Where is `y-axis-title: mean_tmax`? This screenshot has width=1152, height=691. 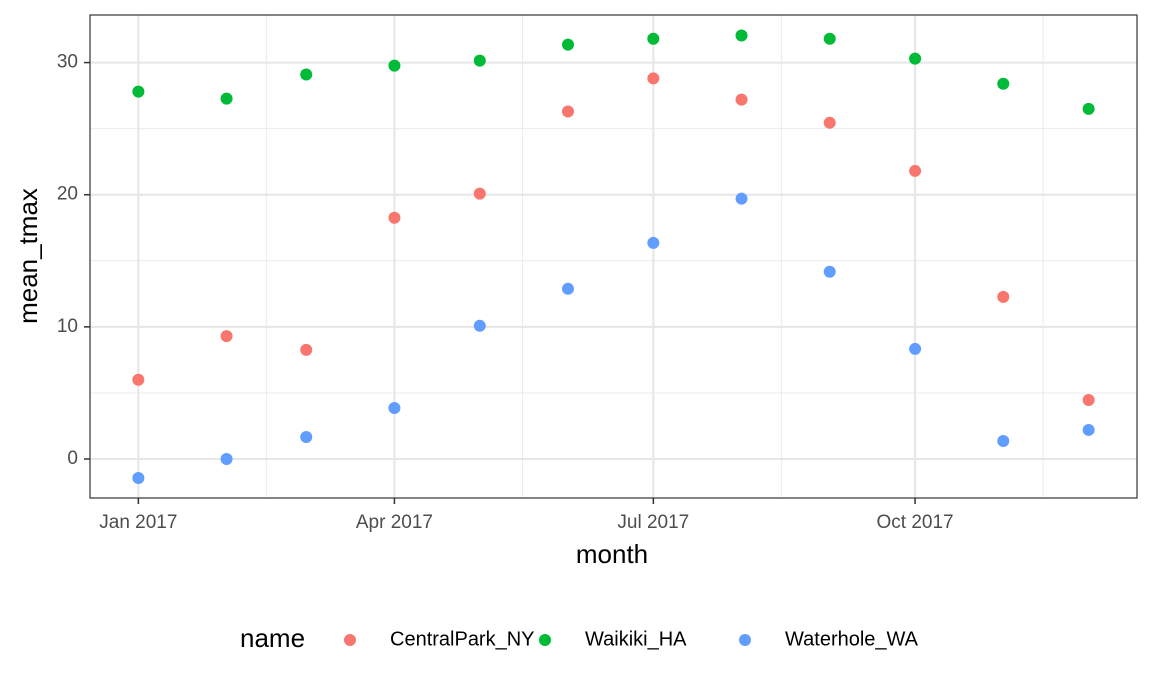 y-axis-title: mean_tmax is located at coordinates (28, 256).